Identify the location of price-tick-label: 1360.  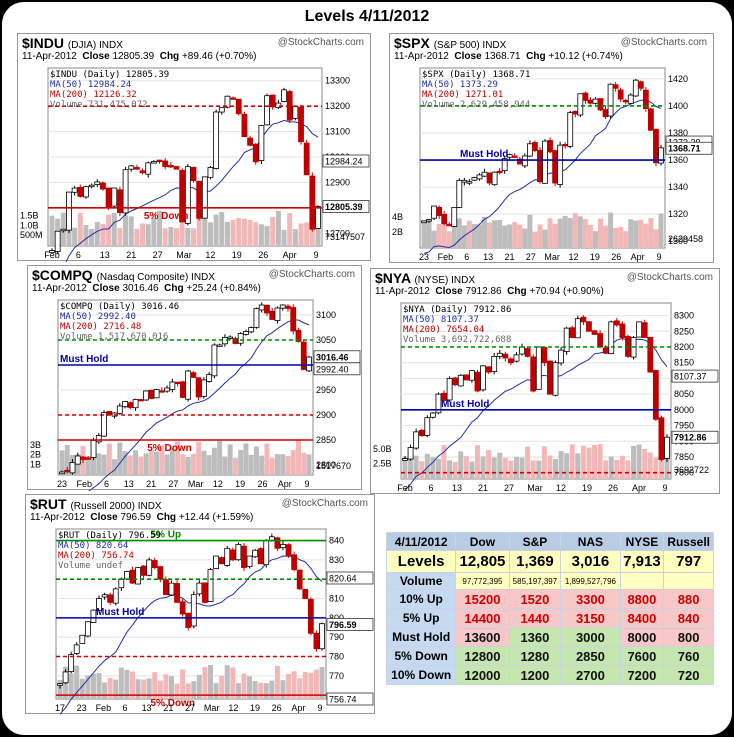
(678, 160).